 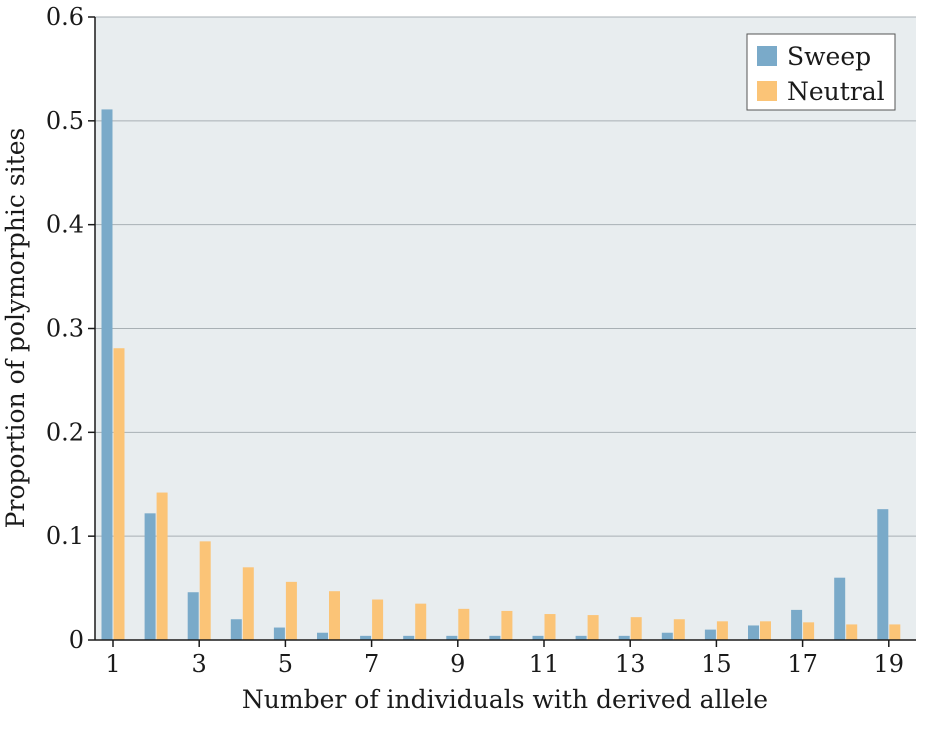 What do you see at coordinates (65, 329) in the screenshot?
I see `y-tick-label: 0.3` at bounding box center [65, 329].